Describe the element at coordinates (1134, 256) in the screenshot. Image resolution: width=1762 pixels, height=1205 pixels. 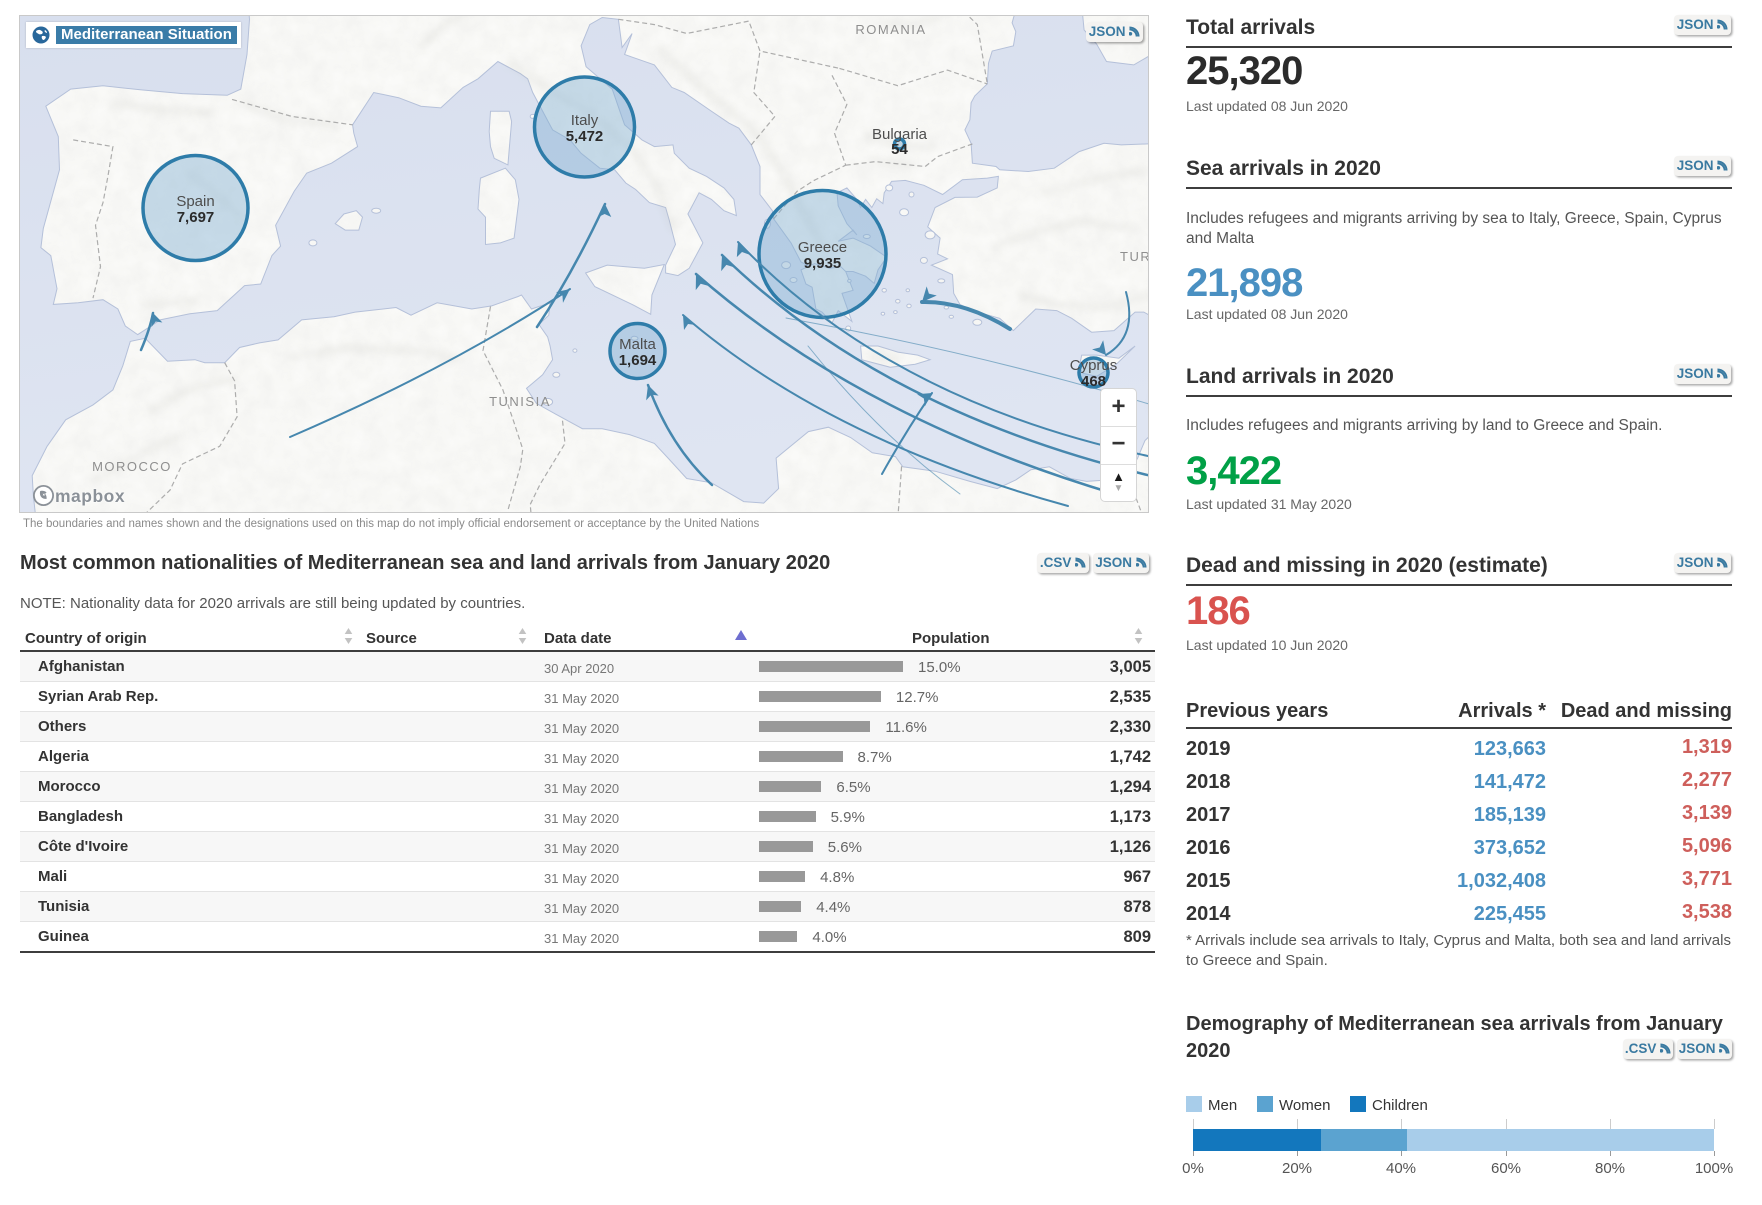
I see `svg-text: TURKEY` at that location.